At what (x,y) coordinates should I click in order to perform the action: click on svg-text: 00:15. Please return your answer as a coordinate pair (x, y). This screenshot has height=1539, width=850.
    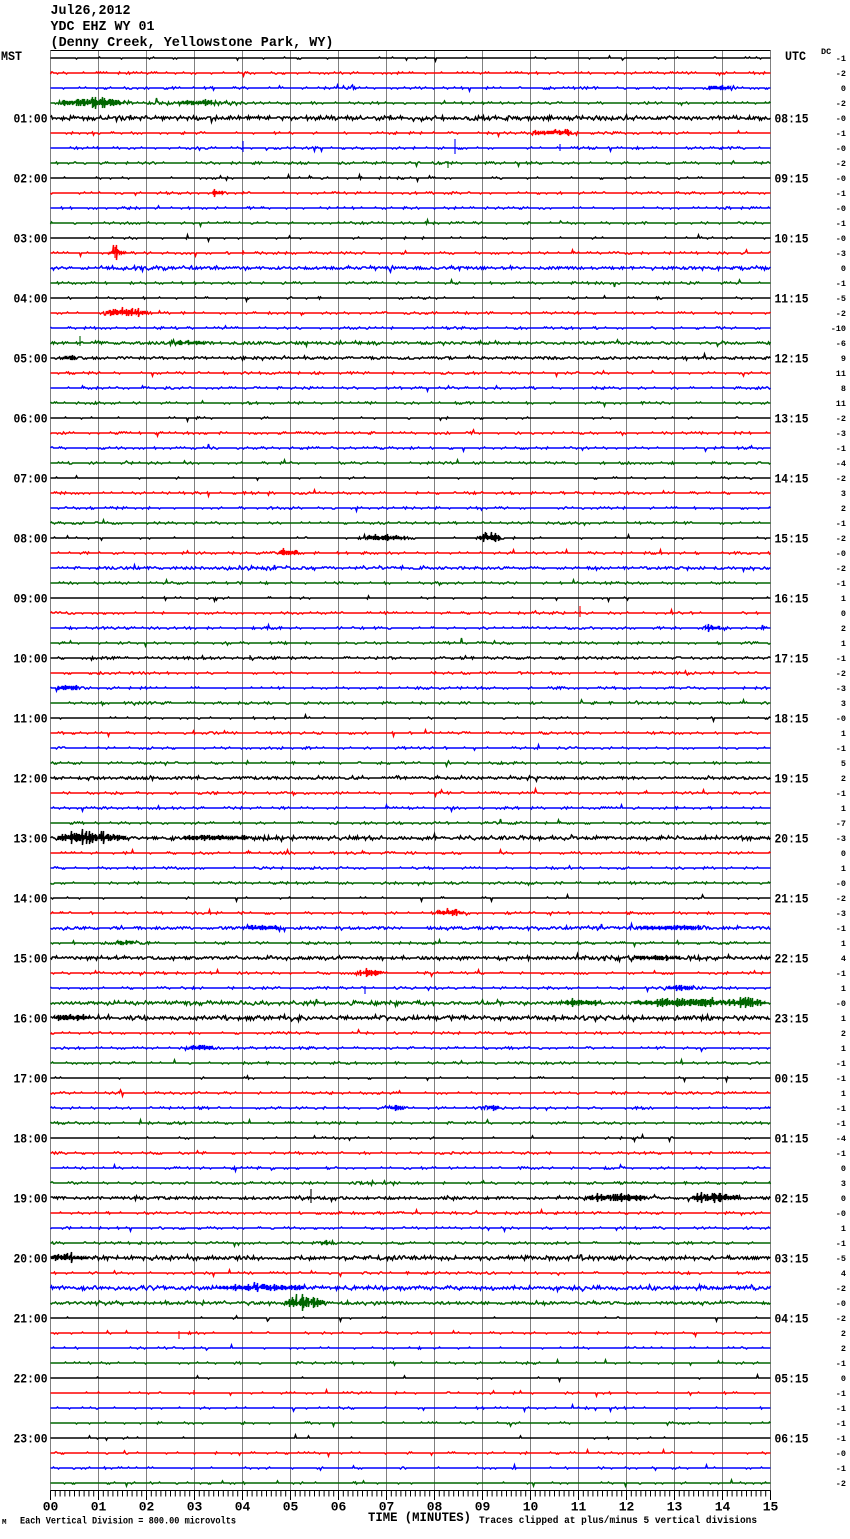
    Looking at the image, I should click on (792, 1080).